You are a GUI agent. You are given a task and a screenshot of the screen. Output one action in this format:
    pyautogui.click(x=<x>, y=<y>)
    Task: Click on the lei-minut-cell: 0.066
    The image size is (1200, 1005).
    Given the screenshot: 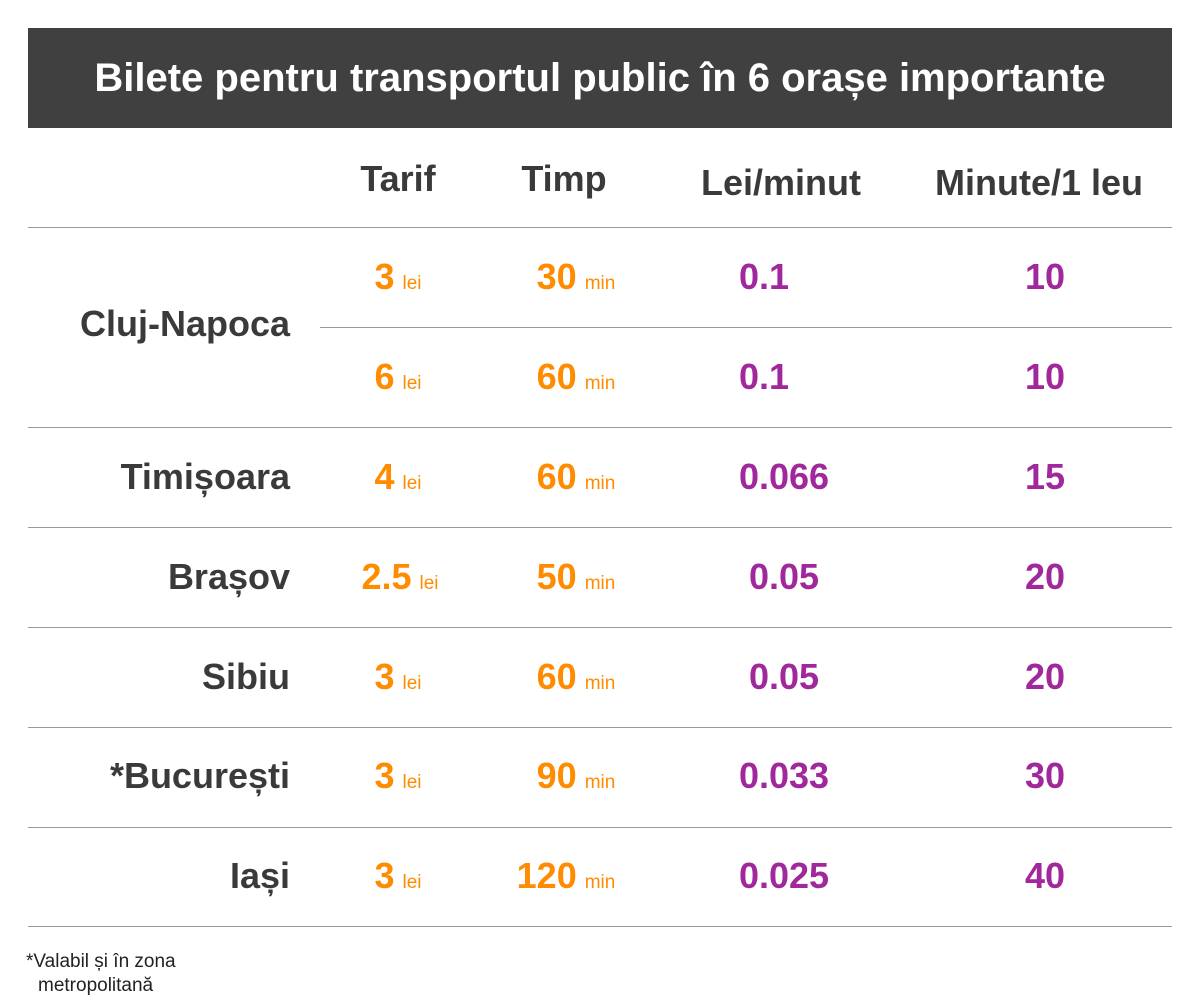 What is the action you would take?
    pyautogui.click(x=784, y=481)
    